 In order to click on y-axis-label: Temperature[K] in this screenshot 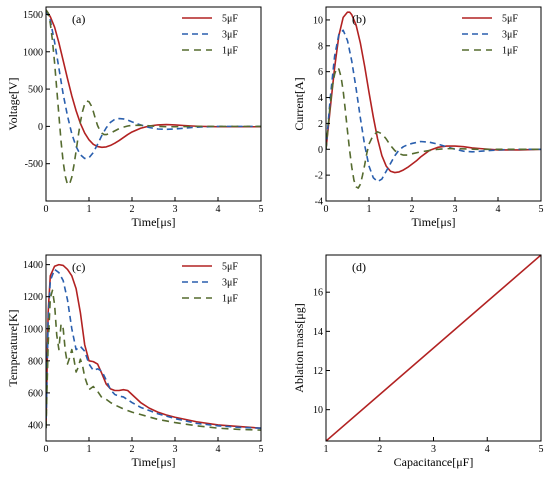, I will do `click(13, 347)`.